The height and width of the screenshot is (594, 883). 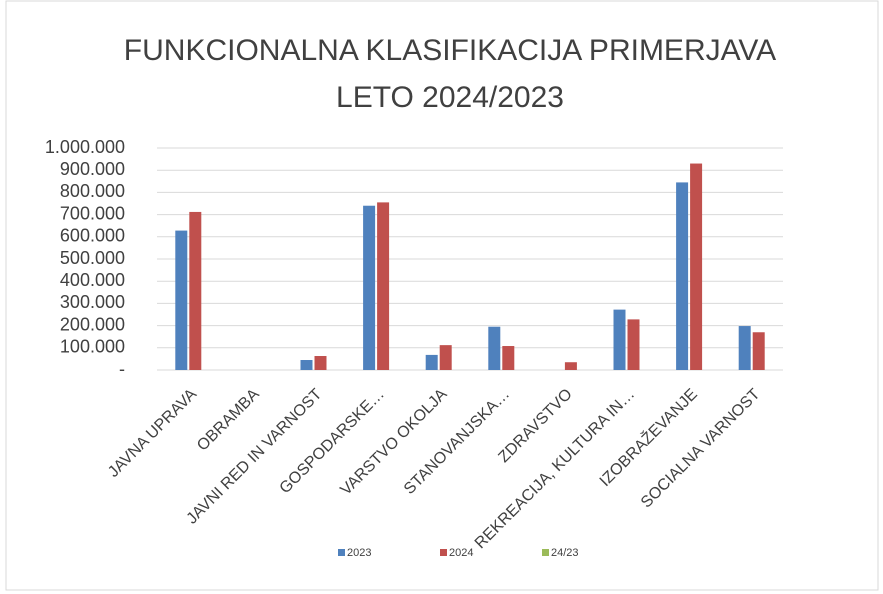 What do you see at coordinates (122, 369) in the screenshot?
I see `y-tick-label: -` at bounding box center [122, 369].